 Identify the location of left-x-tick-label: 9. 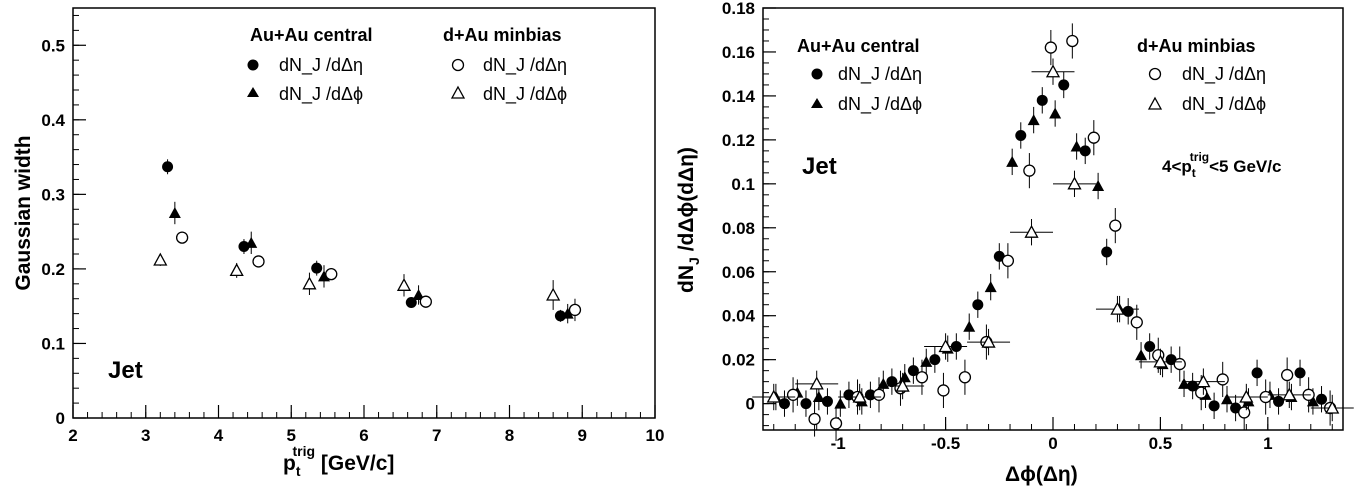
(582, 435).